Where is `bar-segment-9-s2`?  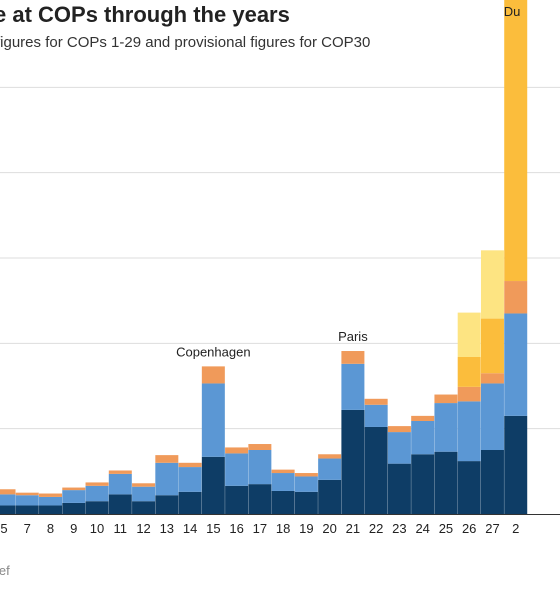
bar-segment-9-s2 is located at coordinates (74, 489).